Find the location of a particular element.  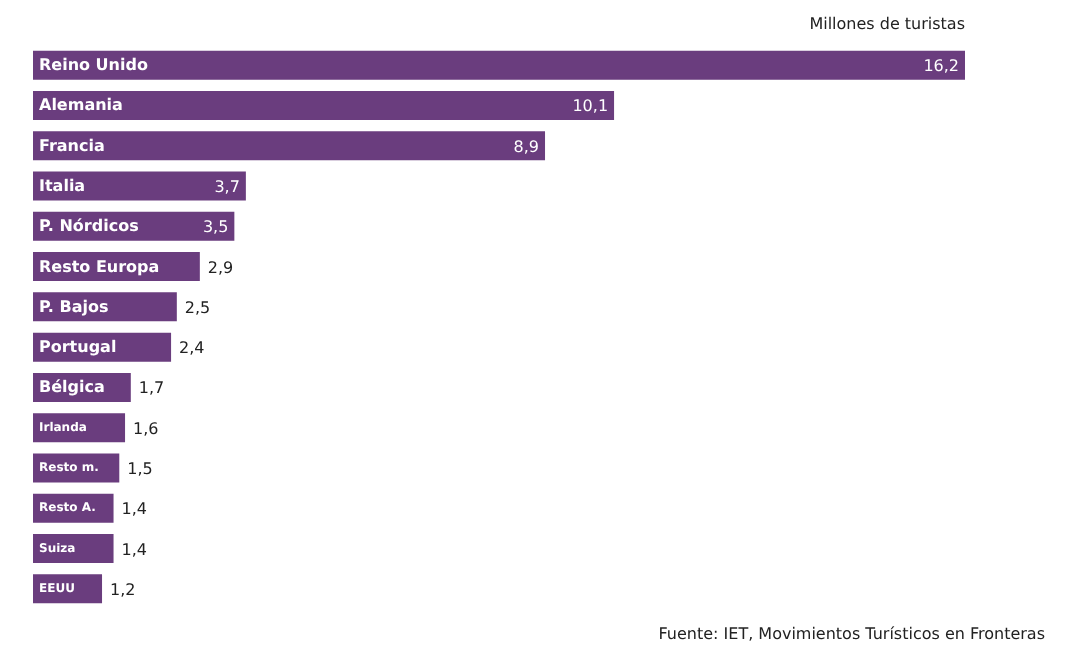

data-label: 2,9 is located at coordinates (220, 267).